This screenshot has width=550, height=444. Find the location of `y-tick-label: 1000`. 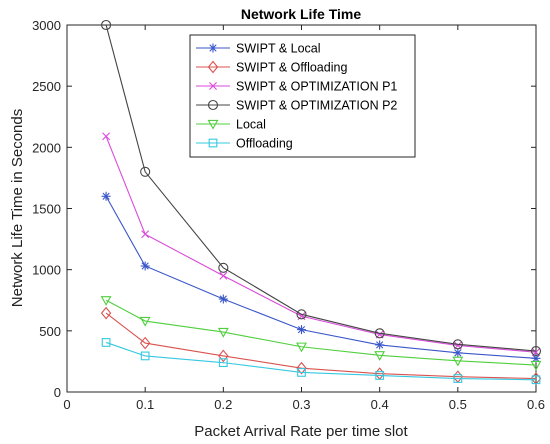

y-tick-label: 1000 is located at coordinates (46, 270).